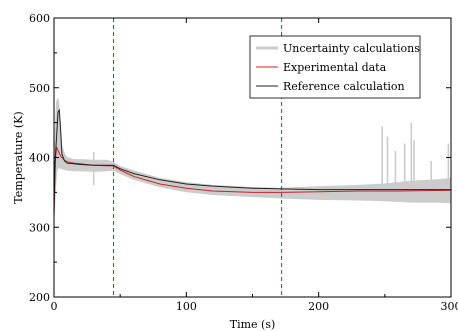  What do you see at coordinates (18, 157) in the screenshot?
I see `y-axis-label: Temperature (K)` at bounding box center [18, 157].